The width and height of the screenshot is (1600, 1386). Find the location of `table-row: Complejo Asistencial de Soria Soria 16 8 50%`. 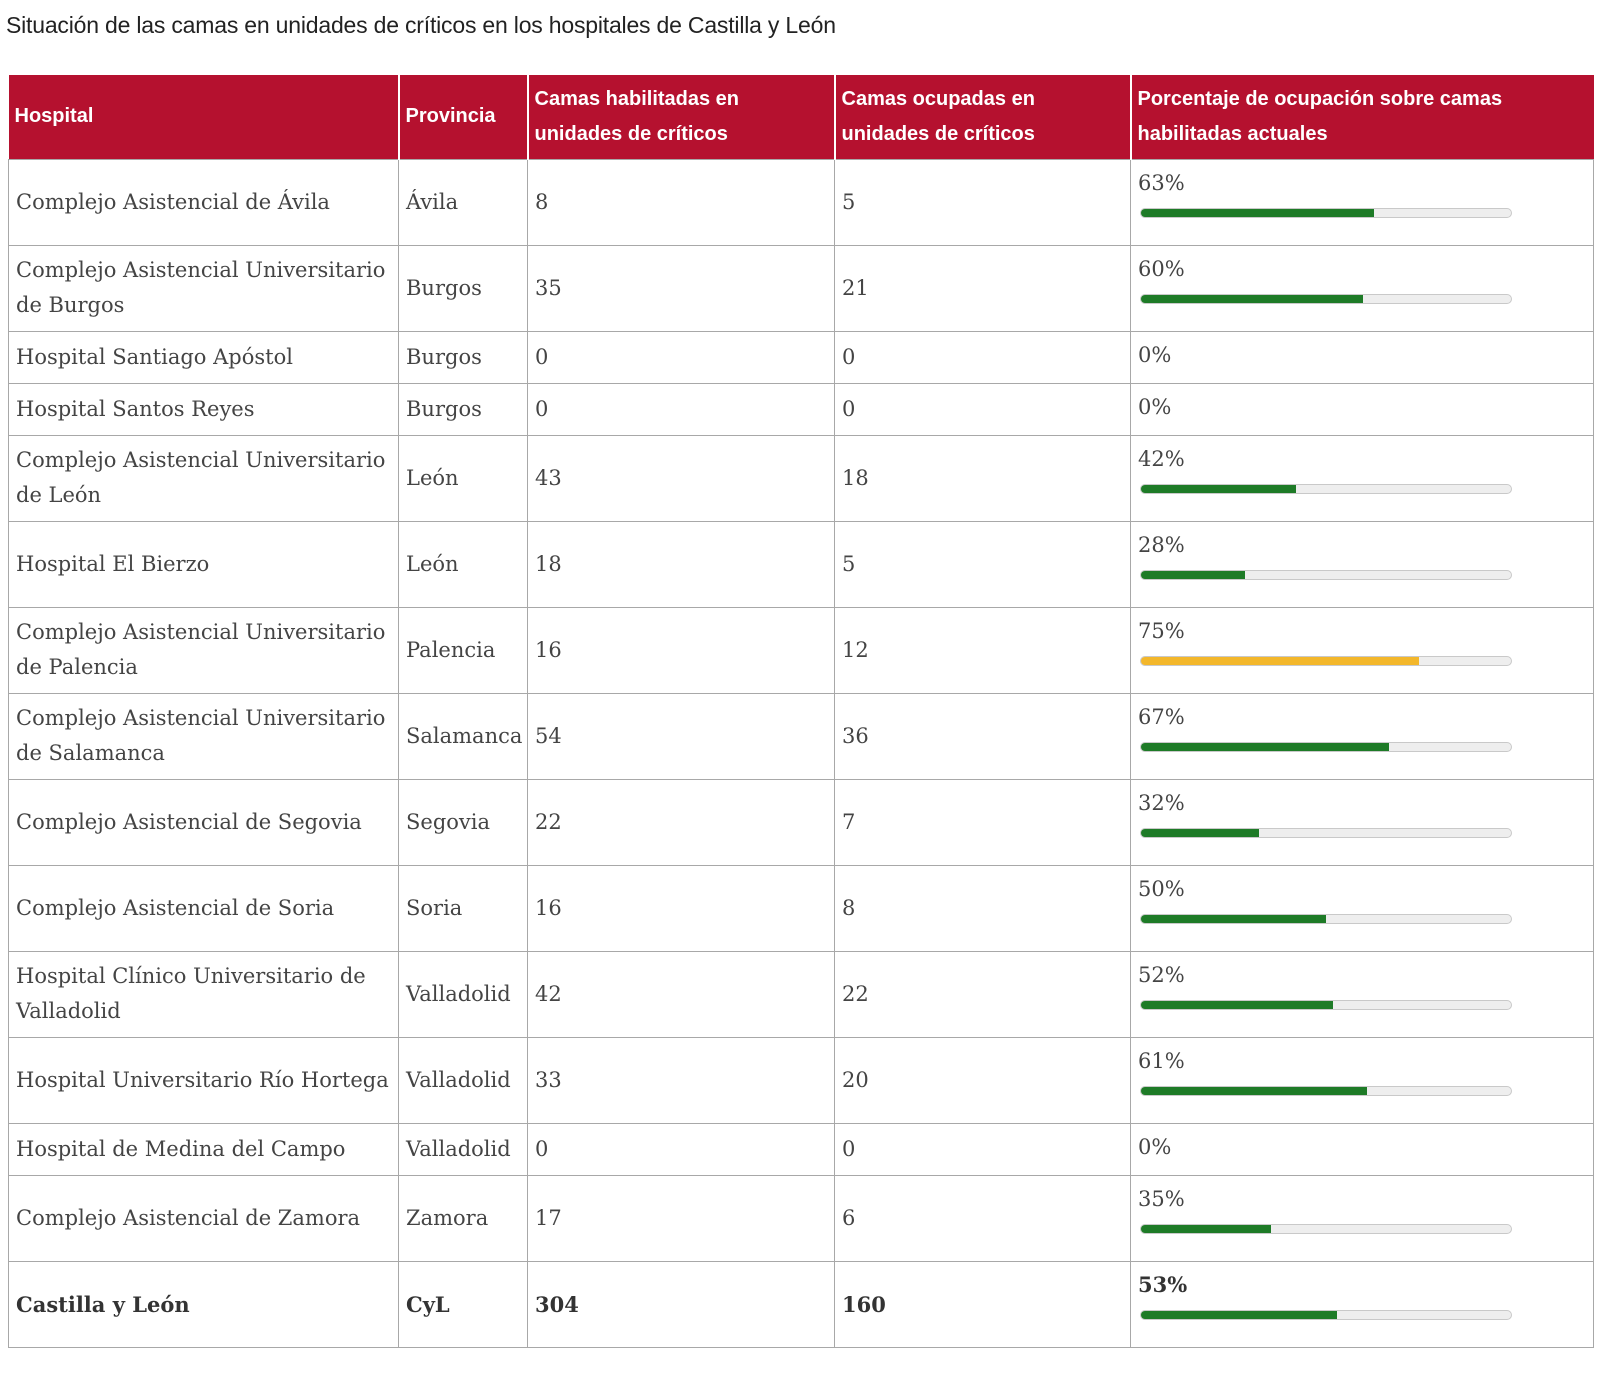

table-row: Complejo Asistencial de Soria Soria 16 8 50% is located at coordinates (801, 908).